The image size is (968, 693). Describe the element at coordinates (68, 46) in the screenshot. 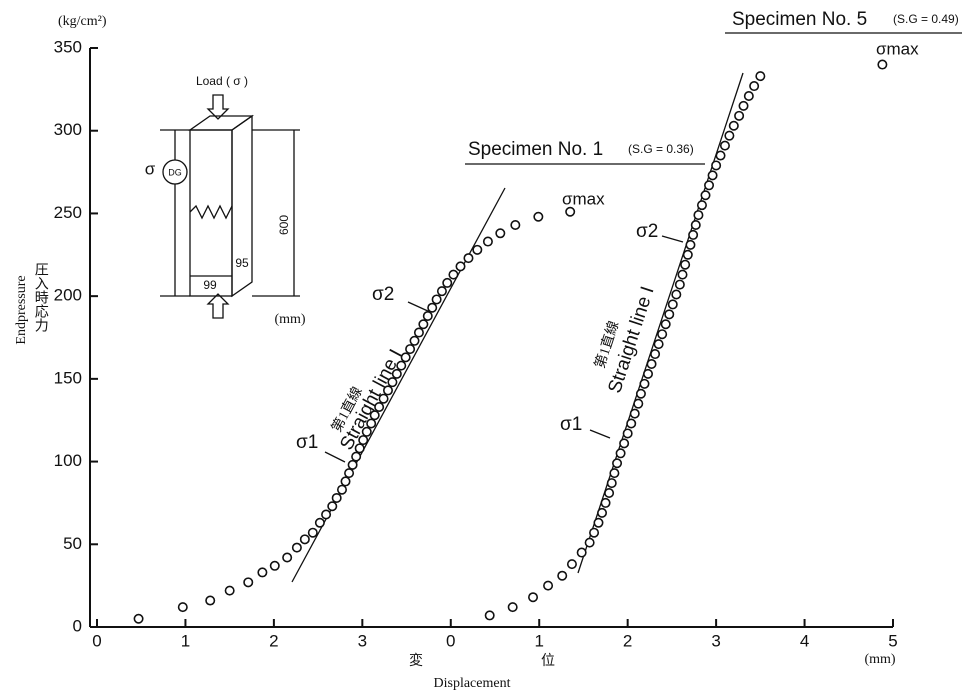

I see `y-tick-label: 350` at that location.